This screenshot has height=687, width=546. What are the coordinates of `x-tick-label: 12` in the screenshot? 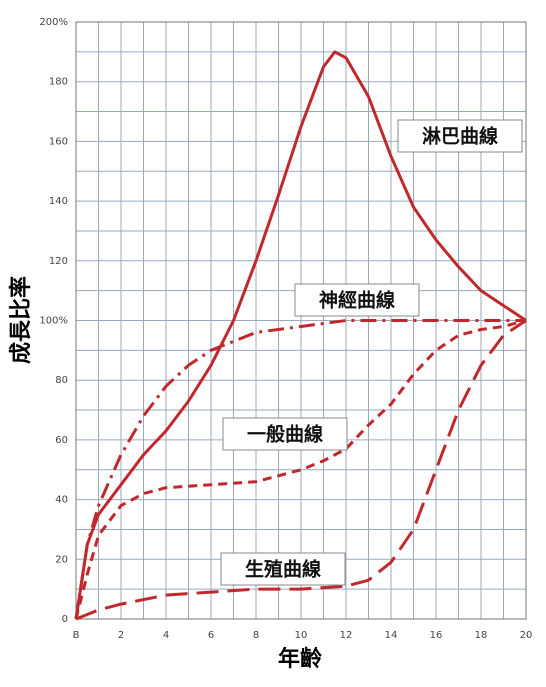 It's located at (346, 635).